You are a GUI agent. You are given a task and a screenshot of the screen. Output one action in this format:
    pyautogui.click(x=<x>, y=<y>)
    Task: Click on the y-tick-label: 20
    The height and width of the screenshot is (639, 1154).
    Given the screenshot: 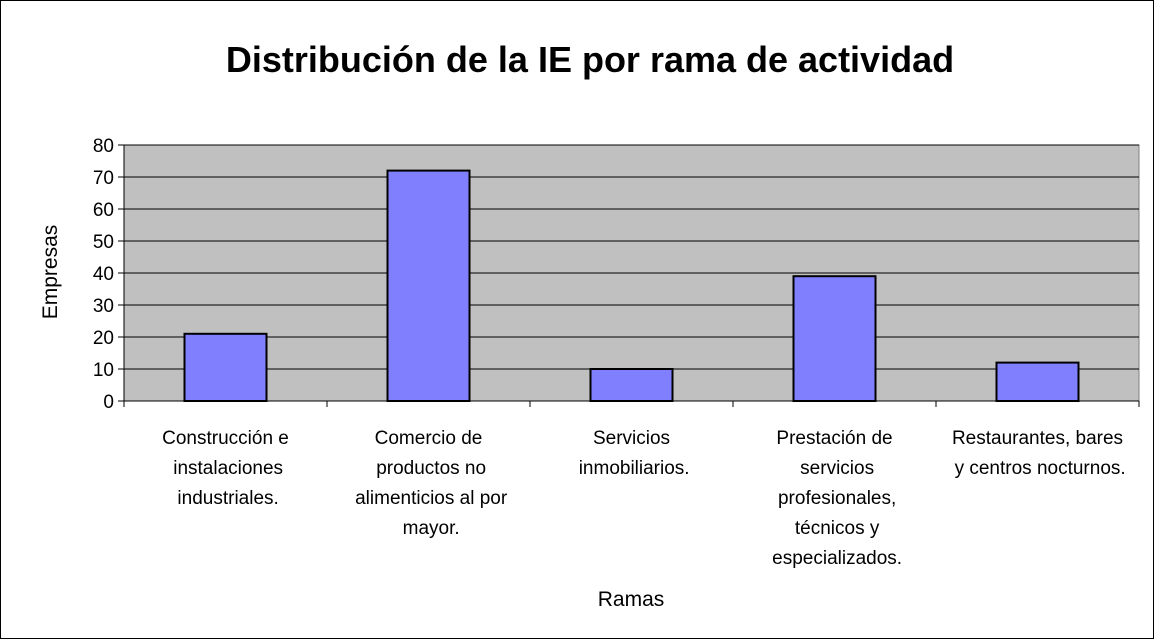 What is the action you would take?
    pyautogui.click(x=103, y=338)
    